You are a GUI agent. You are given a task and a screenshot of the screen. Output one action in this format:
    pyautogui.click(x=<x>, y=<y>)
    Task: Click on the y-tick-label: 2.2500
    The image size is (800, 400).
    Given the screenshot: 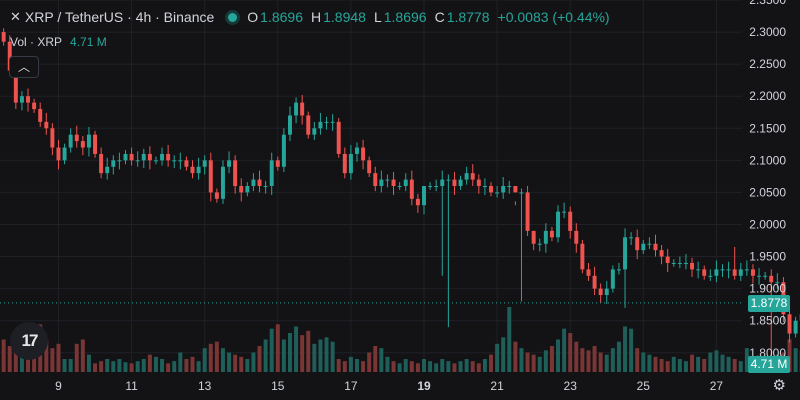 What is the action you would take?
    pyautogui.click(x=767, y=64)
    